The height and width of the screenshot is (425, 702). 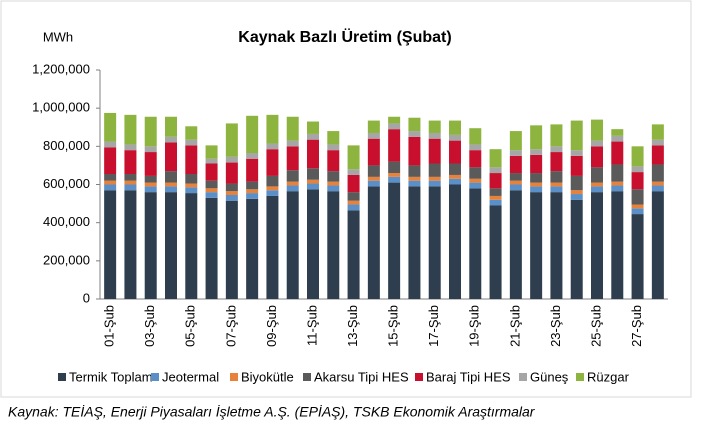 What do you see at coordinates (271, 326) in the screenshot?
I see `x-tick-label: 09-Şub` at bounding box center [271, 326].